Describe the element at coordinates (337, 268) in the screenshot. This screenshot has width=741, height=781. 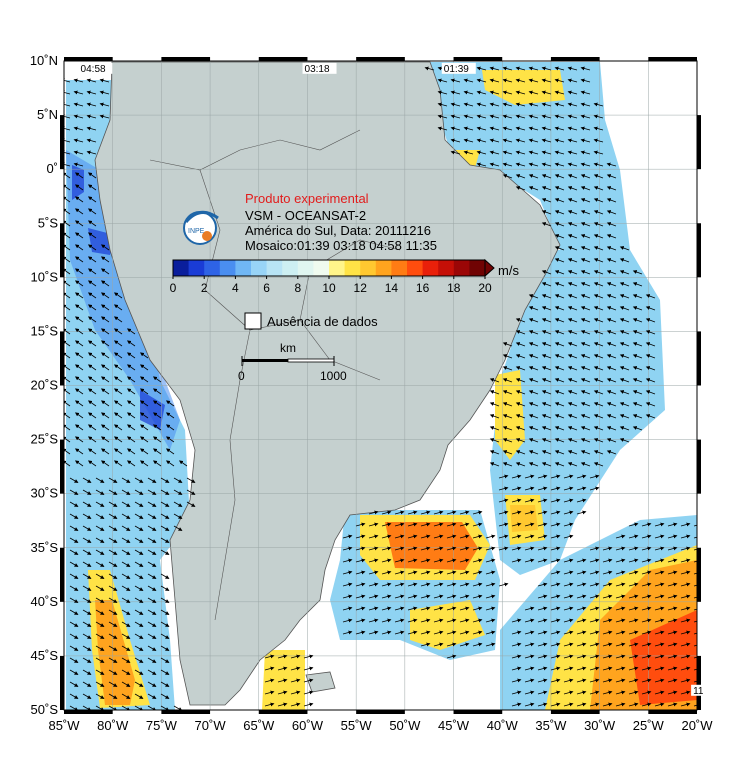
I see `colorbar-segment` at that location.